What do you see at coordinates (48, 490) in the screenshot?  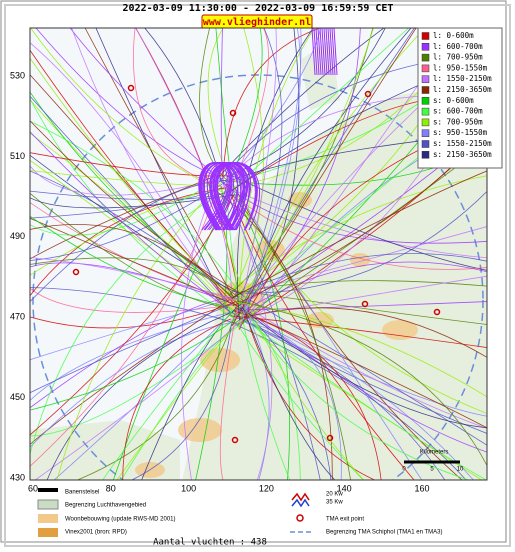 I see `key-runway` at bounding box center [48, 490].